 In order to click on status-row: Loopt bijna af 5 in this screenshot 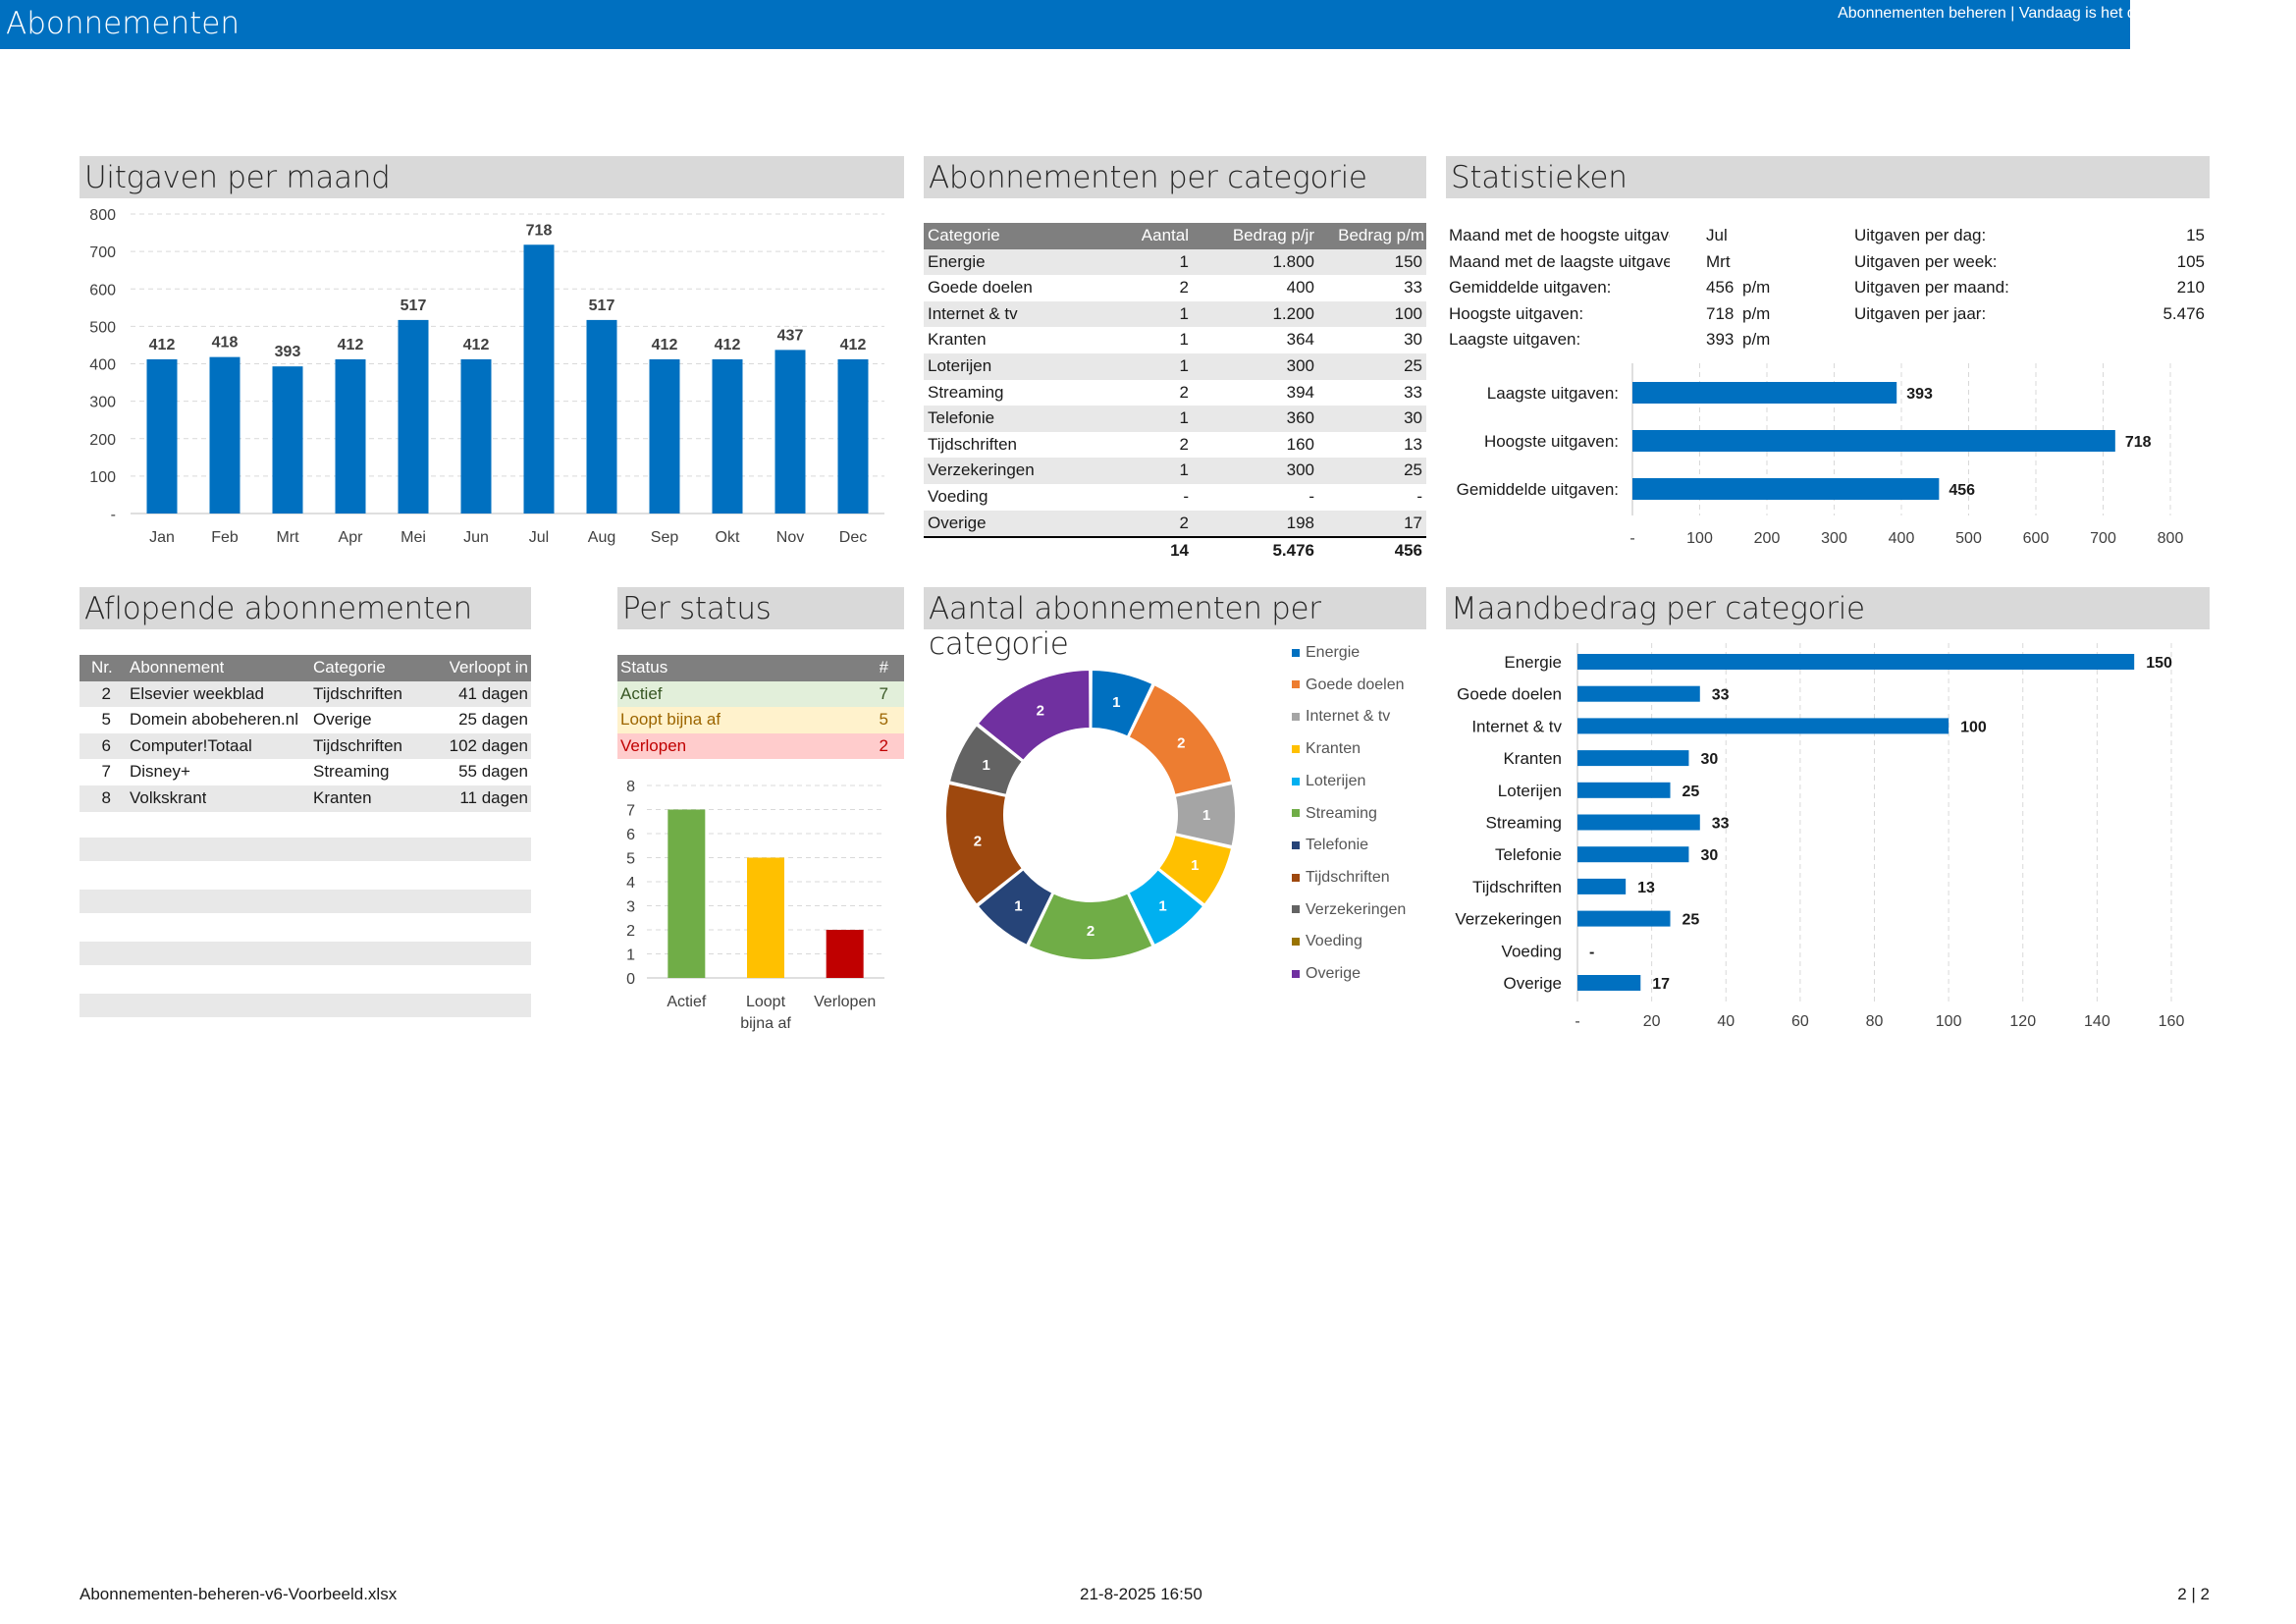, I will do `click(760, 720)`.